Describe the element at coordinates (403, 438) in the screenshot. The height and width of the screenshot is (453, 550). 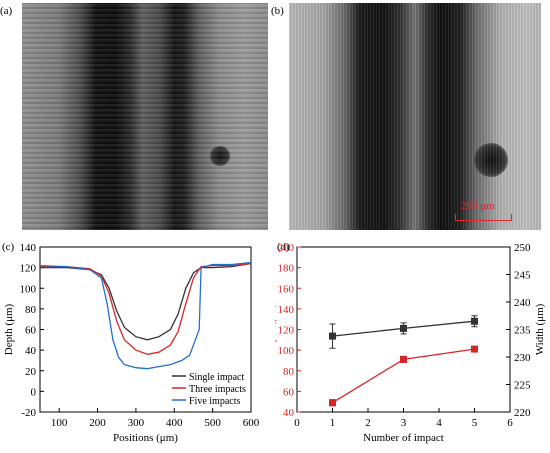
I see `x-axis-label: Number of impact` at that location.